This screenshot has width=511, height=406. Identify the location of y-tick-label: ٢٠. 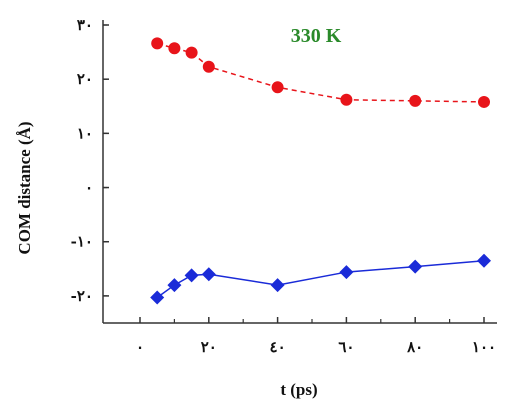
(85, 79).